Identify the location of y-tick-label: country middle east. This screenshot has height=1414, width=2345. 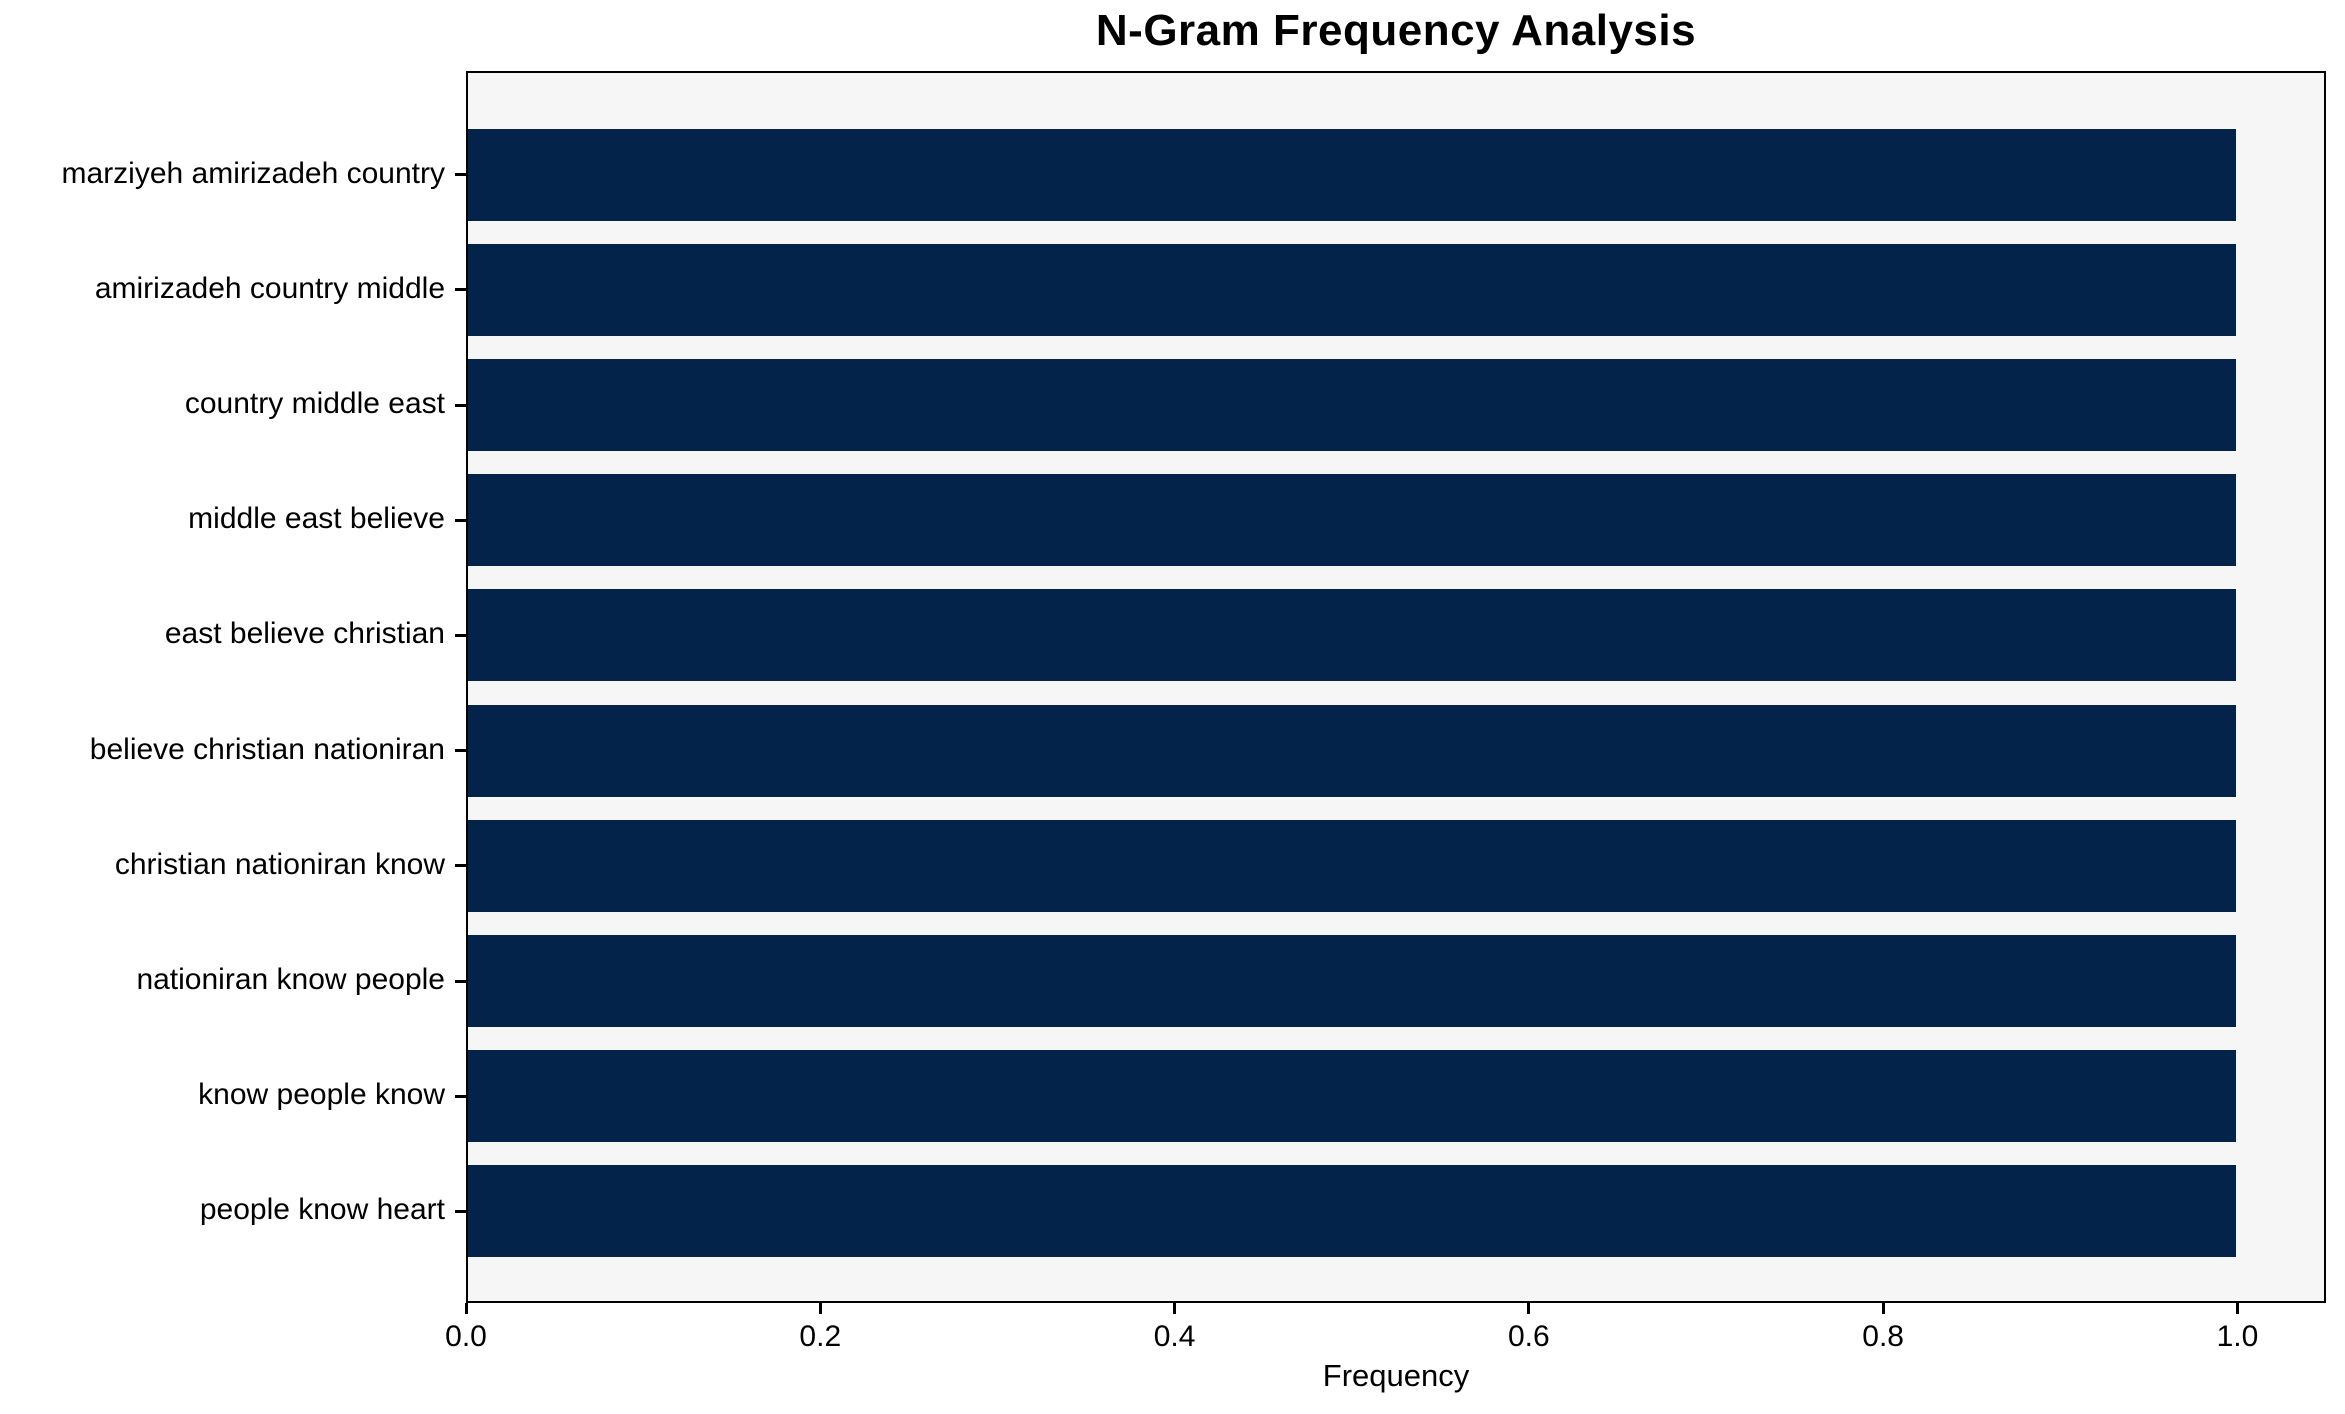
(314, 403).